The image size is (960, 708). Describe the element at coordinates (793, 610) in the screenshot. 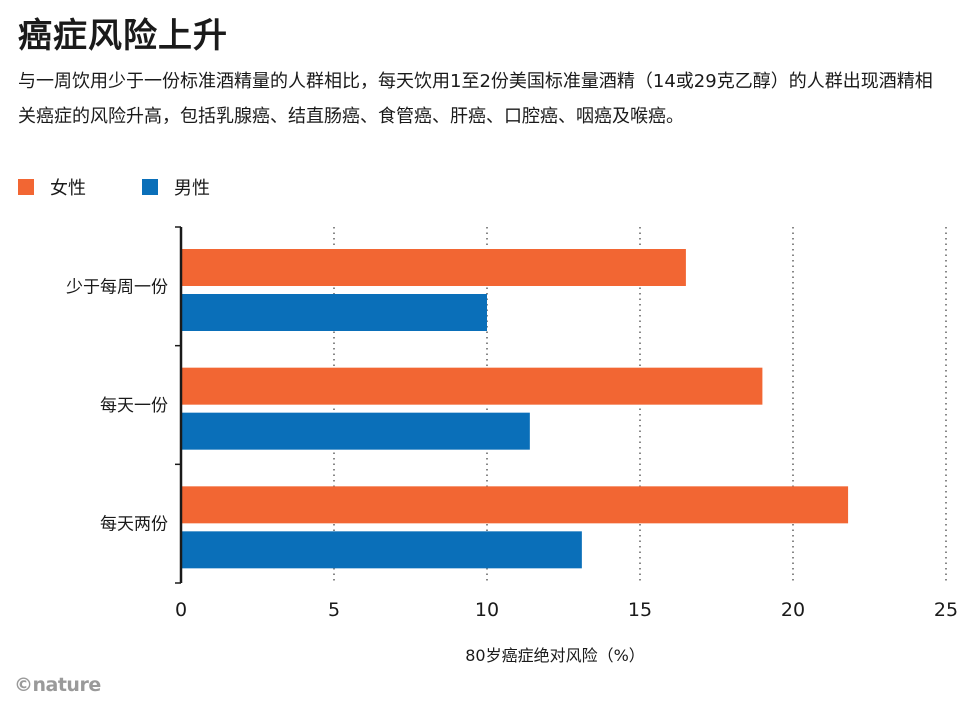

I see `x-tick-label-20: 20` at that location.